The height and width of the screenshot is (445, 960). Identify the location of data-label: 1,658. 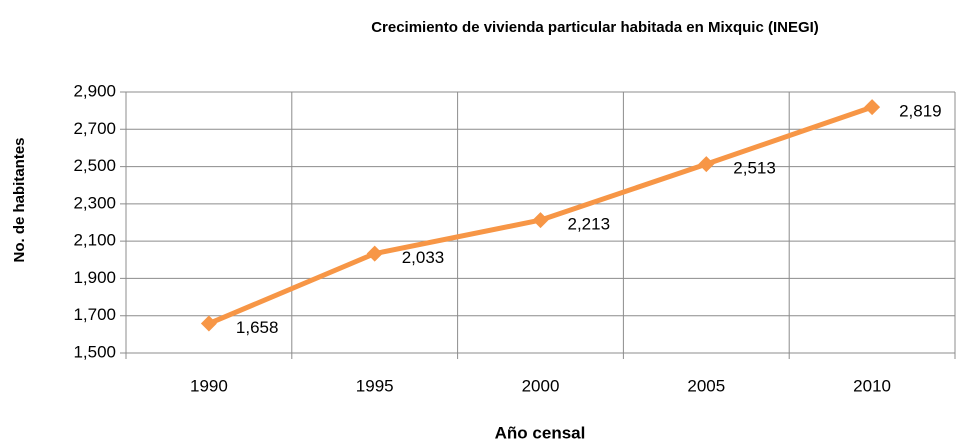
(257, 327).